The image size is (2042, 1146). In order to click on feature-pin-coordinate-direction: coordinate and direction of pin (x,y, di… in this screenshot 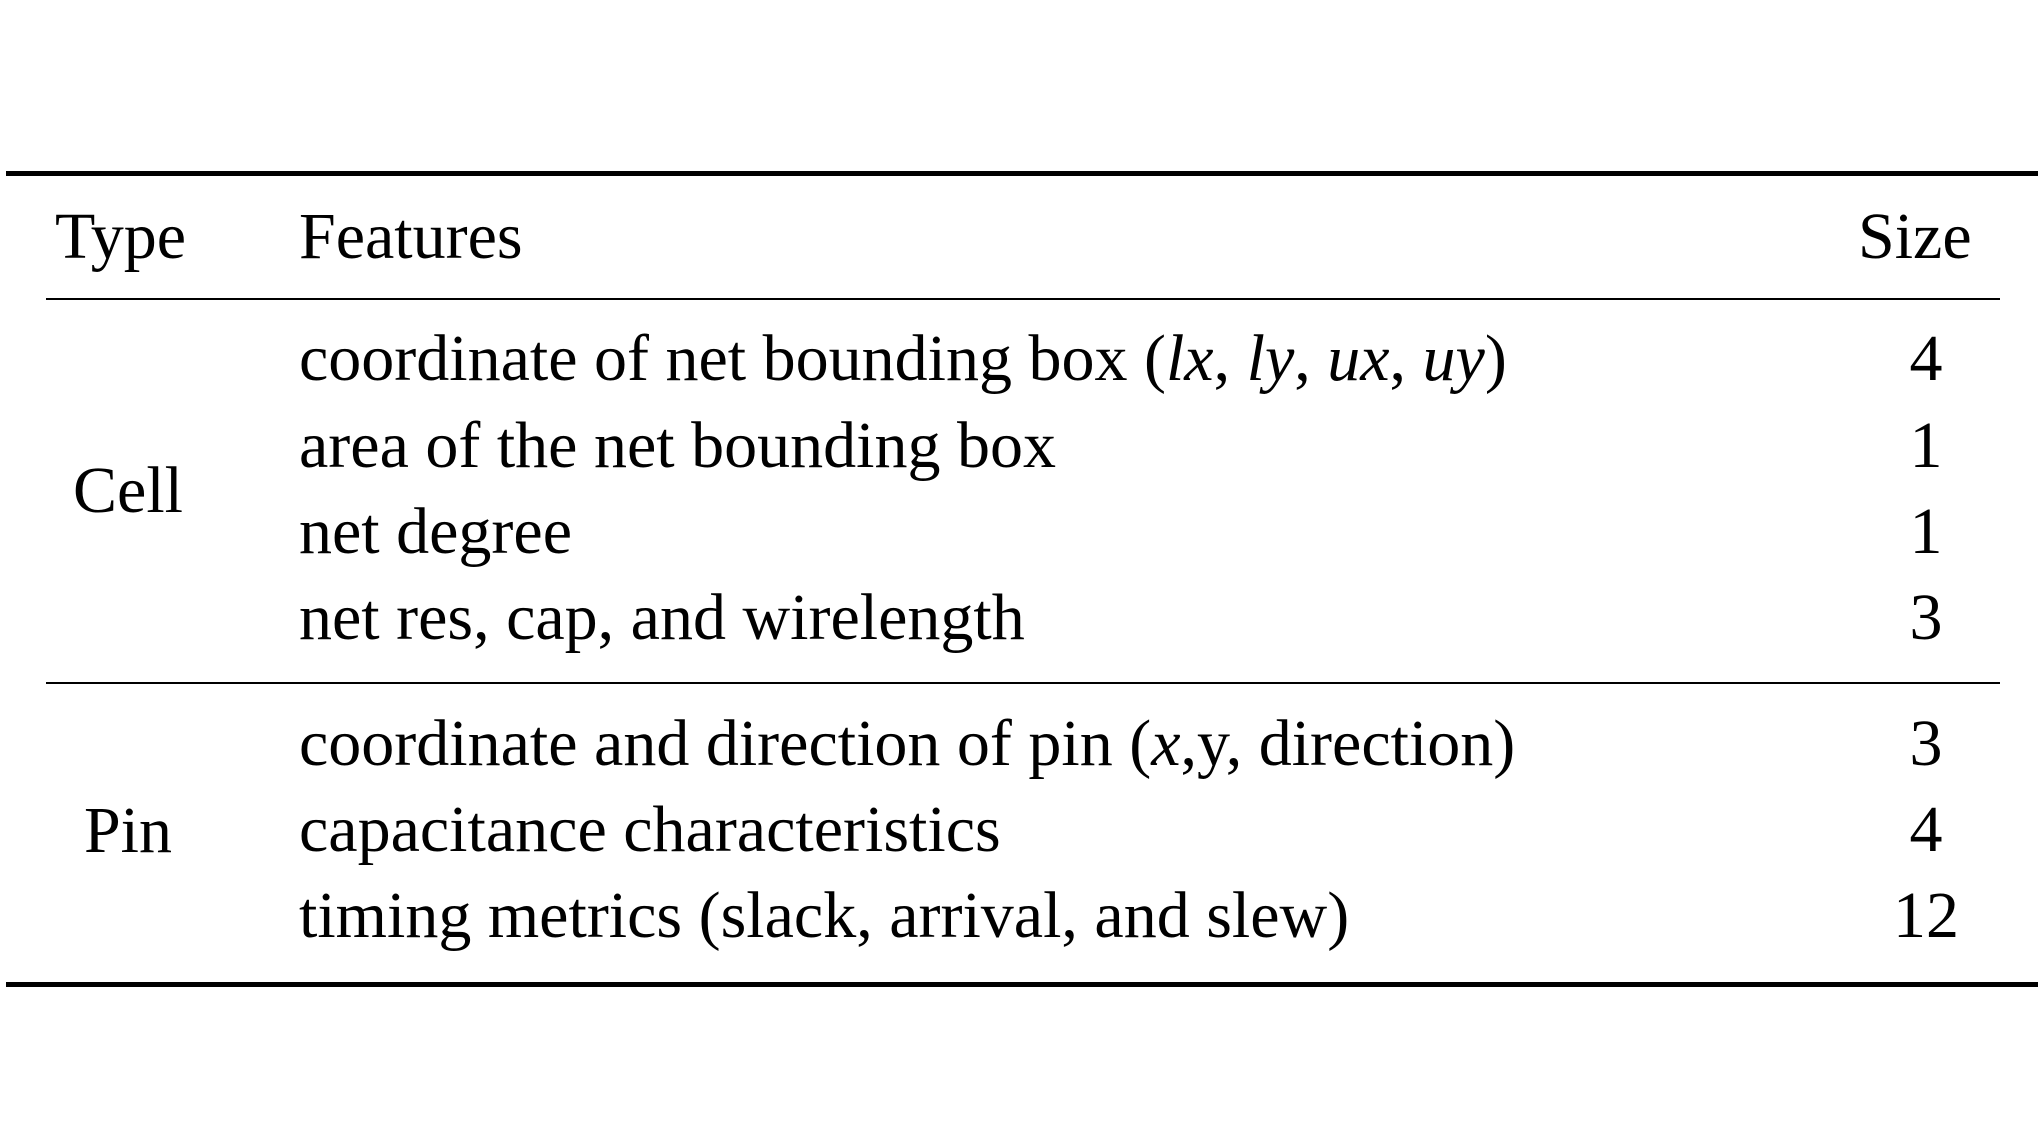, I will do `click(907, 744)`.